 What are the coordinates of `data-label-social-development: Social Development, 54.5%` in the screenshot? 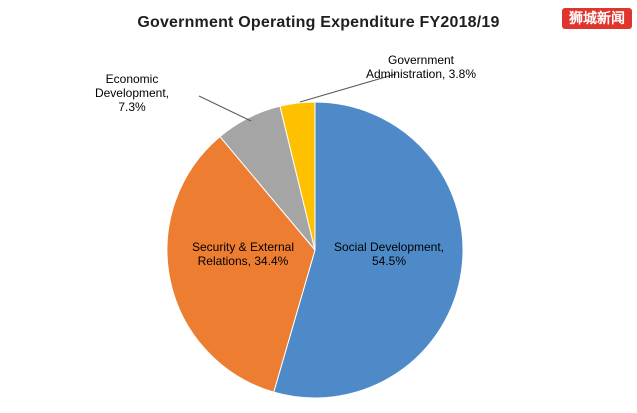 It's located at (389, 254).